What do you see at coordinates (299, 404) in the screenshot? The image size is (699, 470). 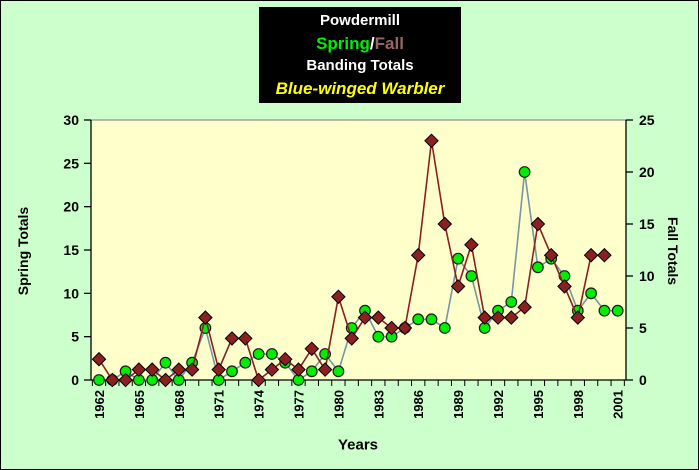 I see `x-axis-year-label: 1977` at bounding box center [299, 404].